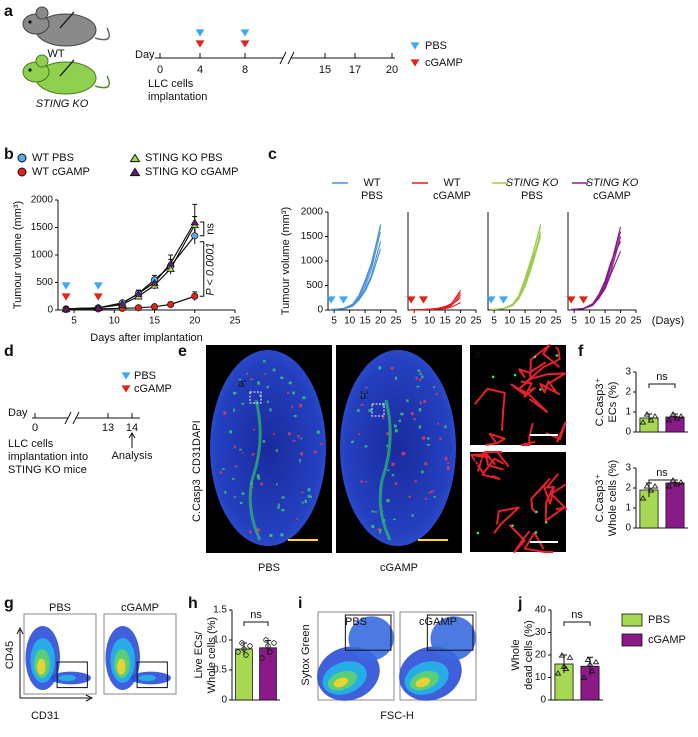  Describe the element at coordinates (272, 154) in the screenshot. I see `panel-label: c` at that location.